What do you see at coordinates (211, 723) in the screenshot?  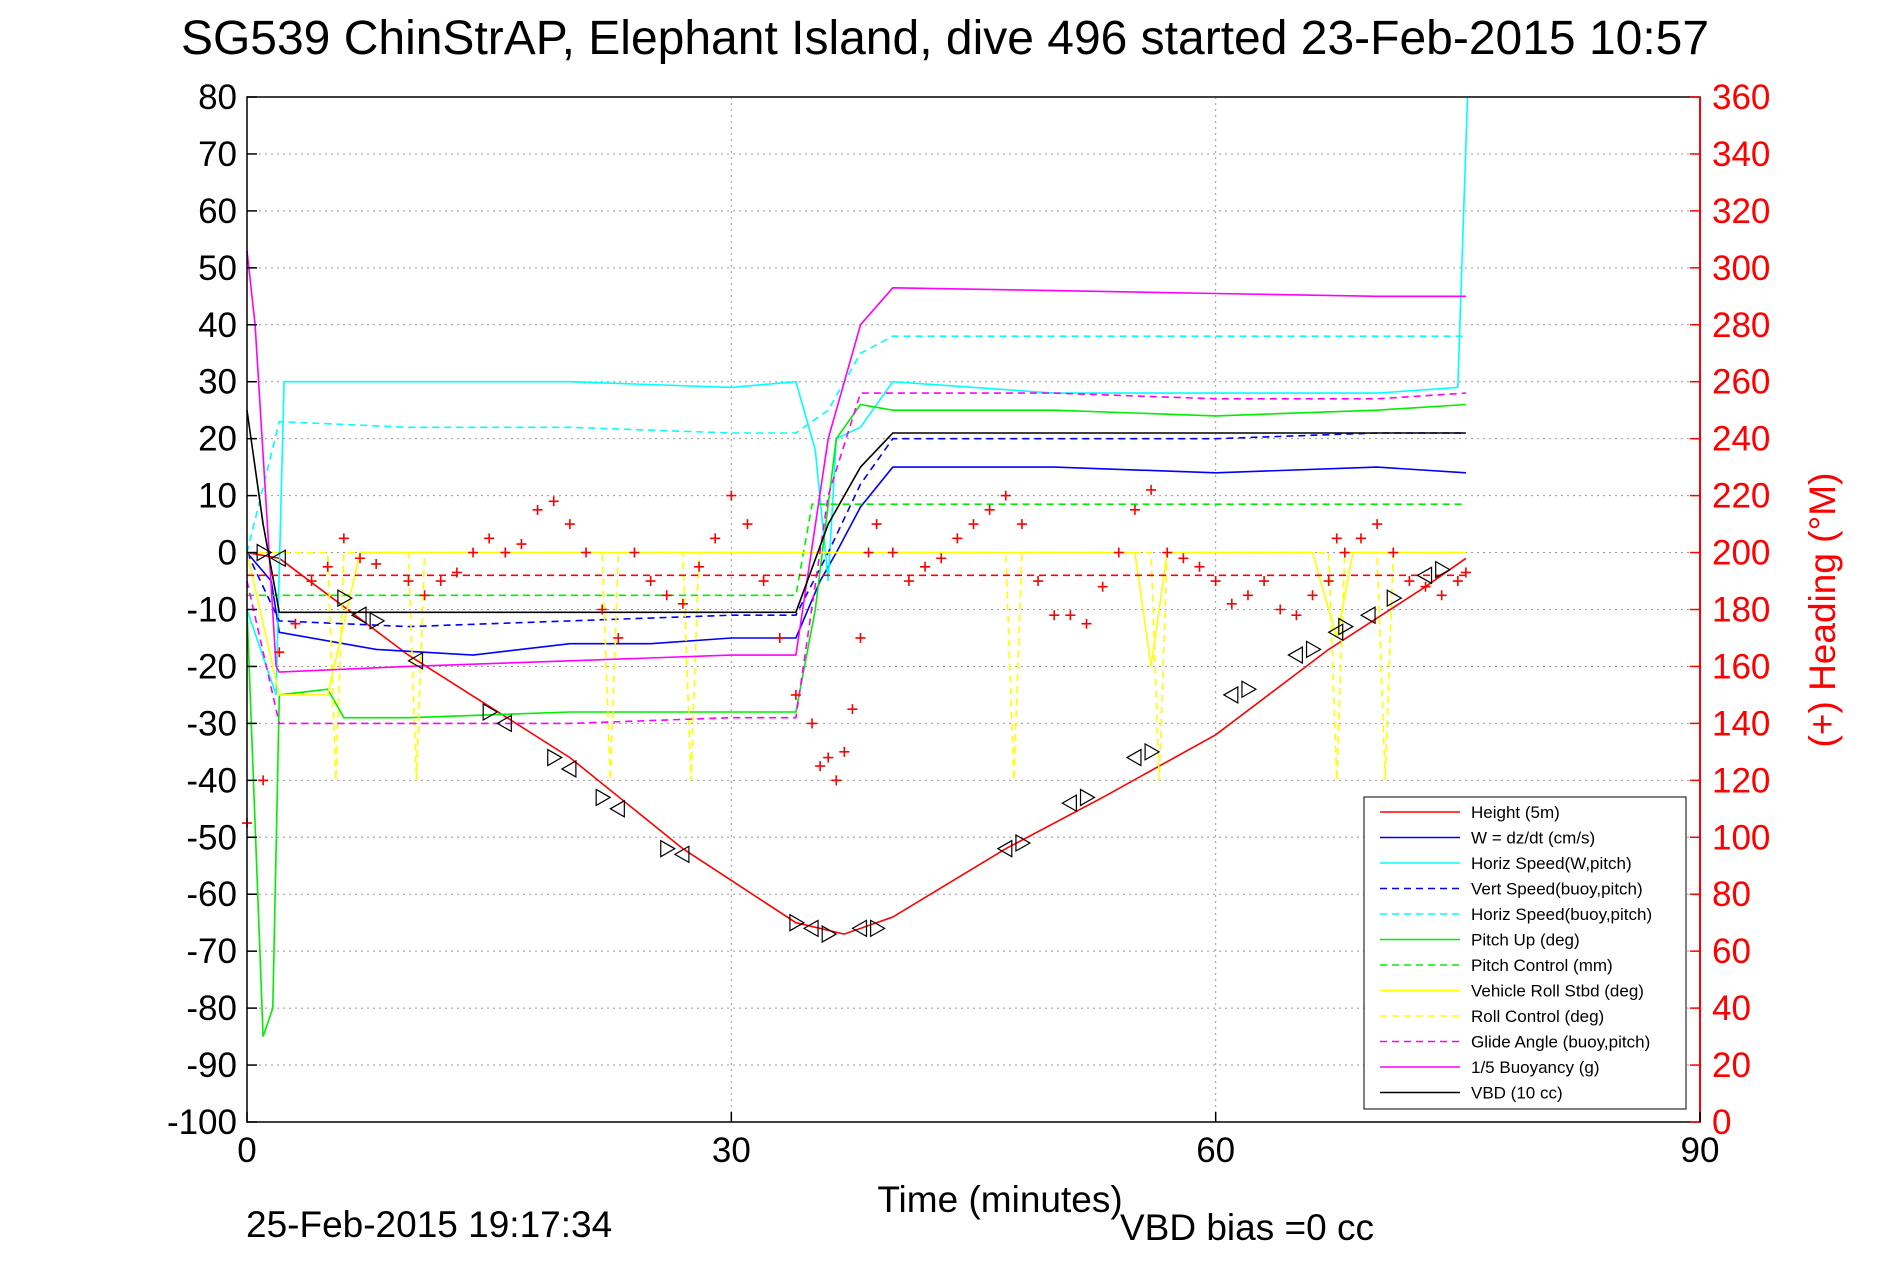 I see `left-tick-label: -30` at bounding box center [211, 723].